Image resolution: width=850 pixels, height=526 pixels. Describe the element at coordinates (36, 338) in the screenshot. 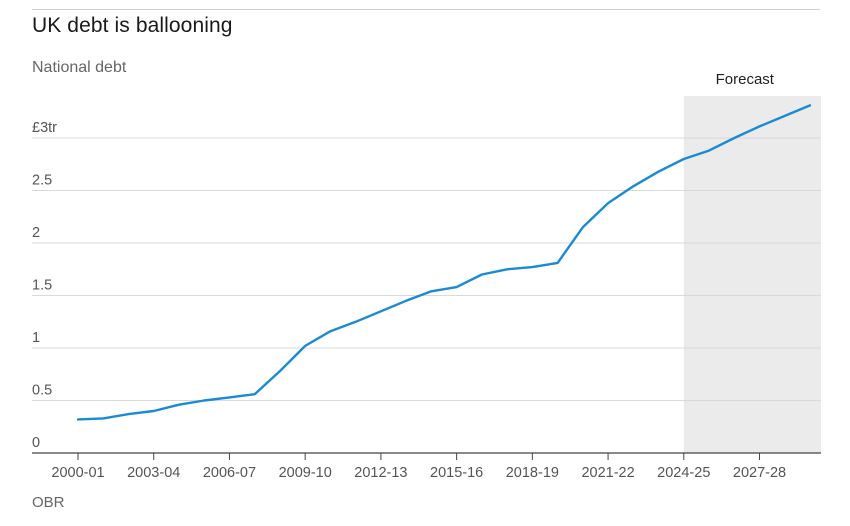

I see `y-tick-label: 1` at that location.